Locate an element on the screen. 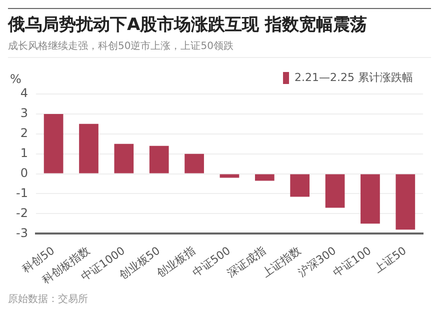  y-tick-label: 0 is located at coordinates (24, 173).